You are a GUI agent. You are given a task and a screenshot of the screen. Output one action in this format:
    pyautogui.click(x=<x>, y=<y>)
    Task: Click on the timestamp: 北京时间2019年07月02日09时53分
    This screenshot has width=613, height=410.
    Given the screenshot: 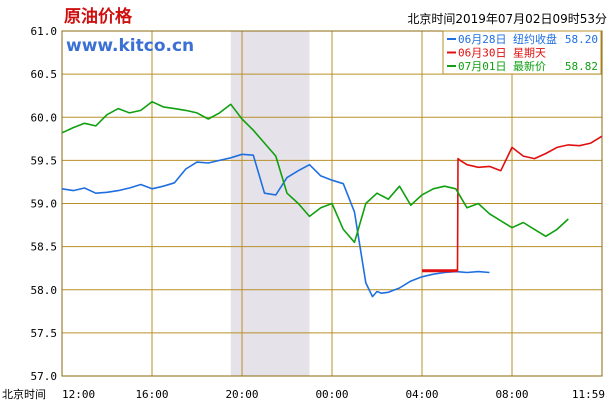 What is the action you would take?
    pyautogui.click(x=507, y=19)
    